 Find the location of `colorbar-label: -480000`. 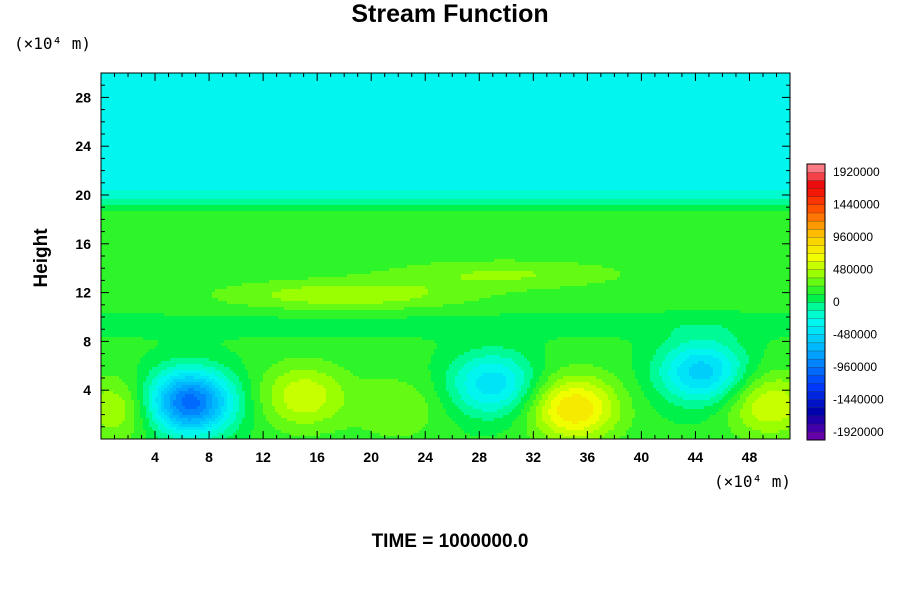

colorbar-label: -480000 is located at coordinates (855, 334).